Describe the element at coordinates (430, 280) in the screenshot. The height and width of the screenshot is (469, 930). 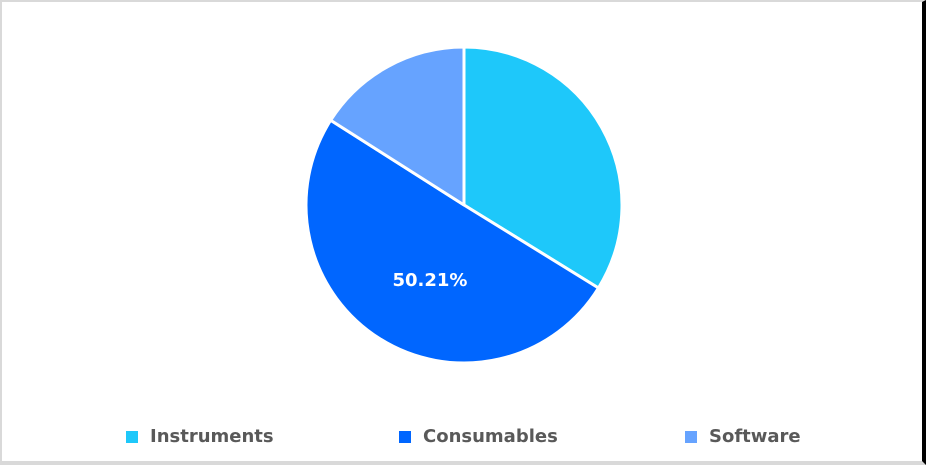
I see `consumables-data-label: 50.21%` at that location.